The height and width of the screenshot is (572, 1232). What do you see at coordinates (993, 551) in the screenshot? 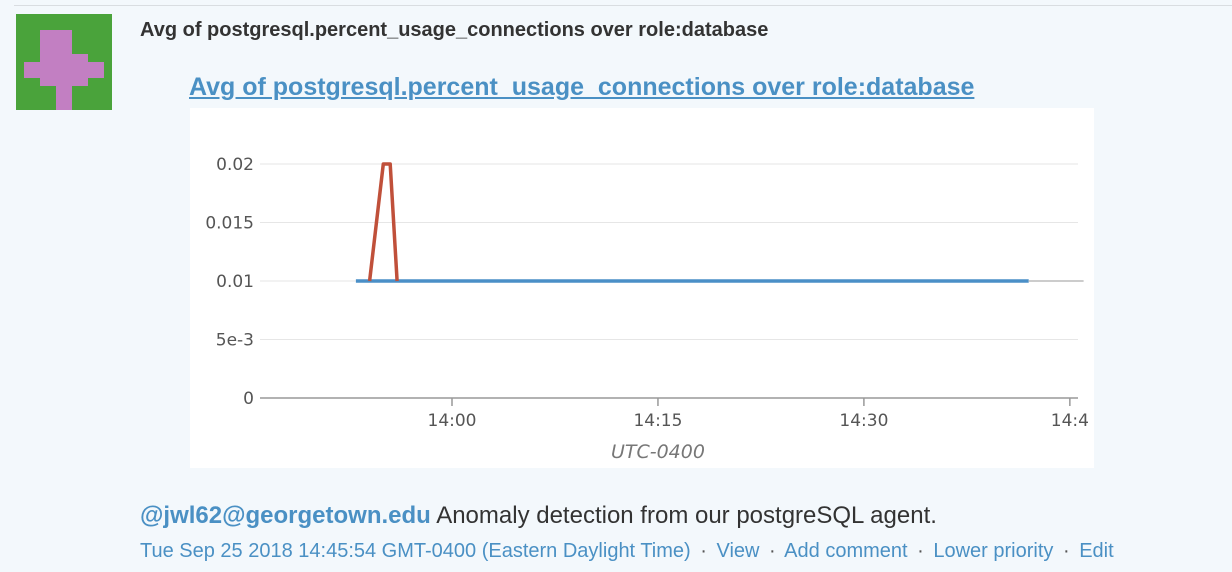
I see `lower-priority-link: Lower priority` at bounding box center [993, 551].